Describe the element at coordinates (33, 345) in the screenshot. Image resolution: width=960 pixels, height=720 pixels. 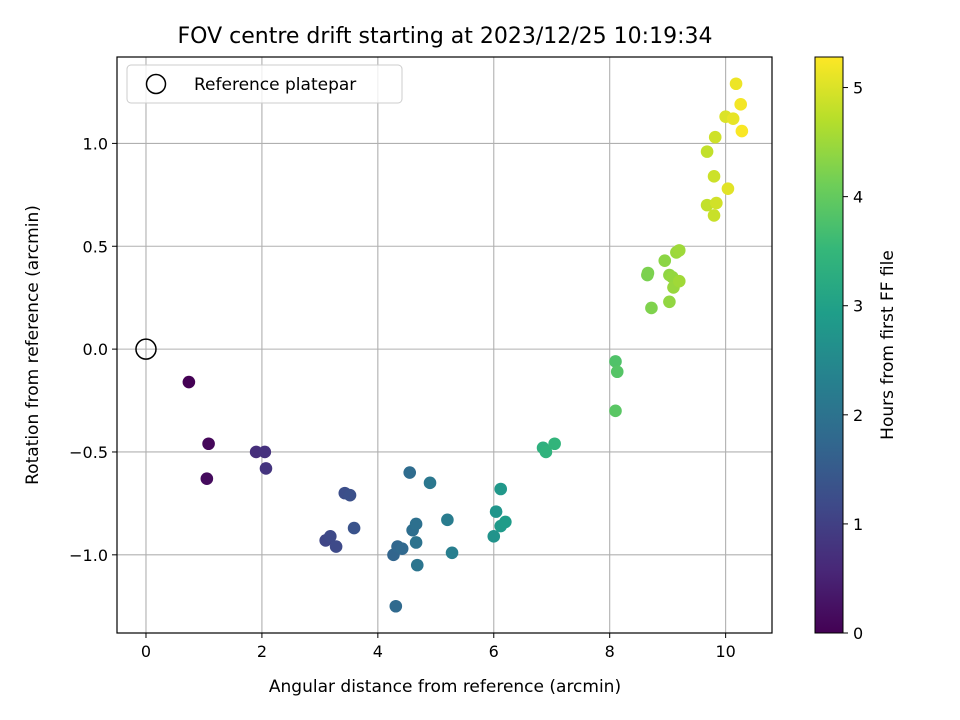
I see `y-axis-label: Rotation from reference (arcmin)` at that location.